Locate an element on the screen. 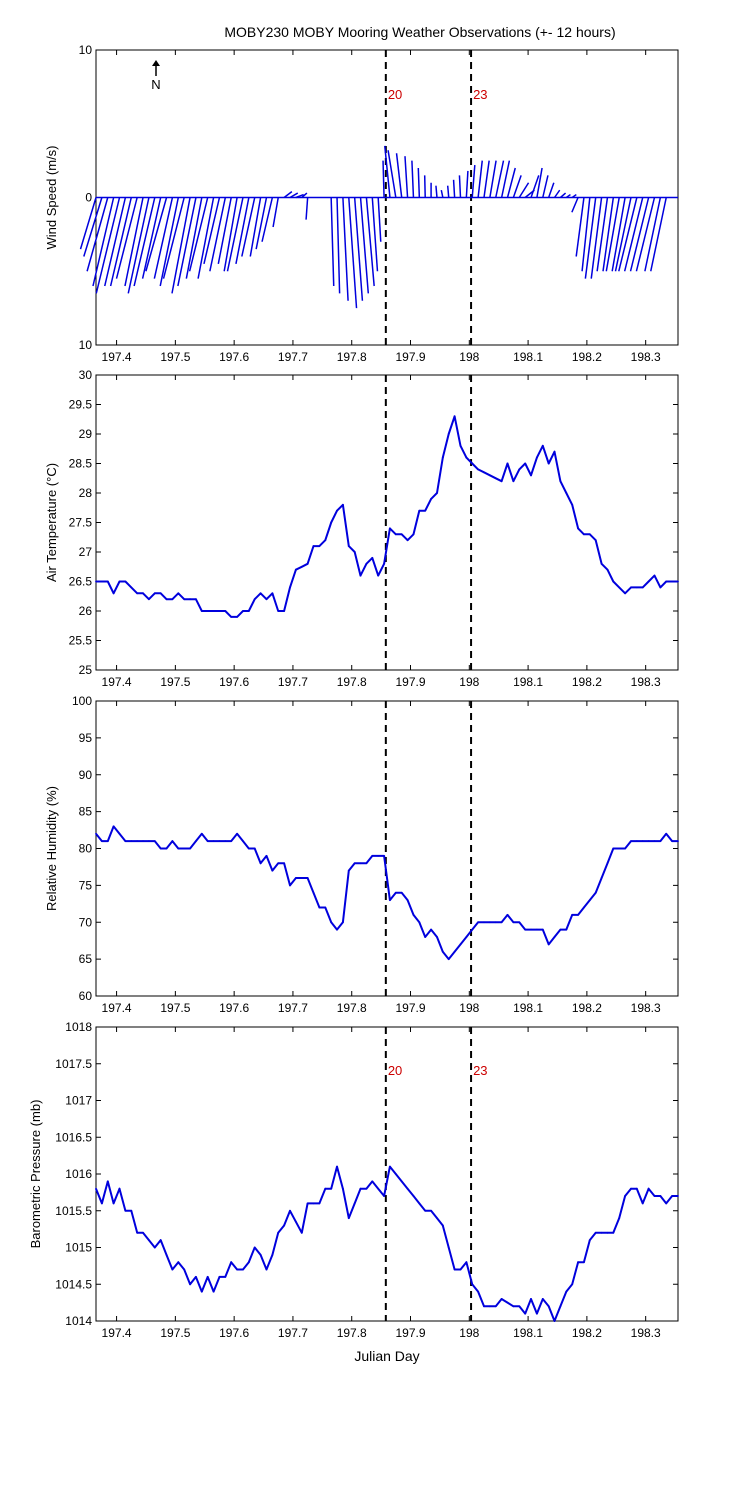  y-axis-label: Barometric Pressure (mb) is located at coordinates (35, 1174).